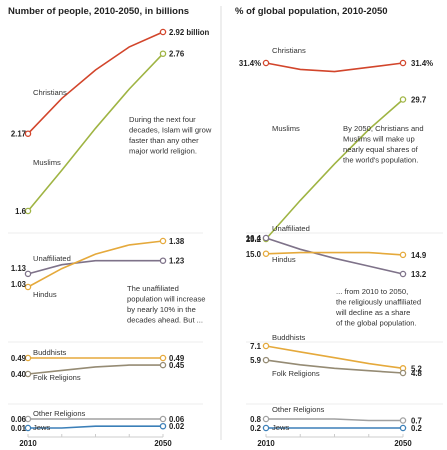  I want to click on data-label-folk-religions-end: 4.8, so click(417, 373).